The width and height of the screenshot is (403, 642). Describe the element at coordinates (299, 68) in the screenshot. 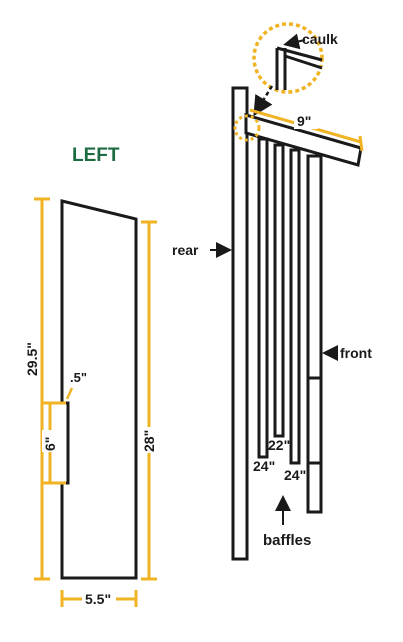

I see `caulk-detail-roof` at that location.